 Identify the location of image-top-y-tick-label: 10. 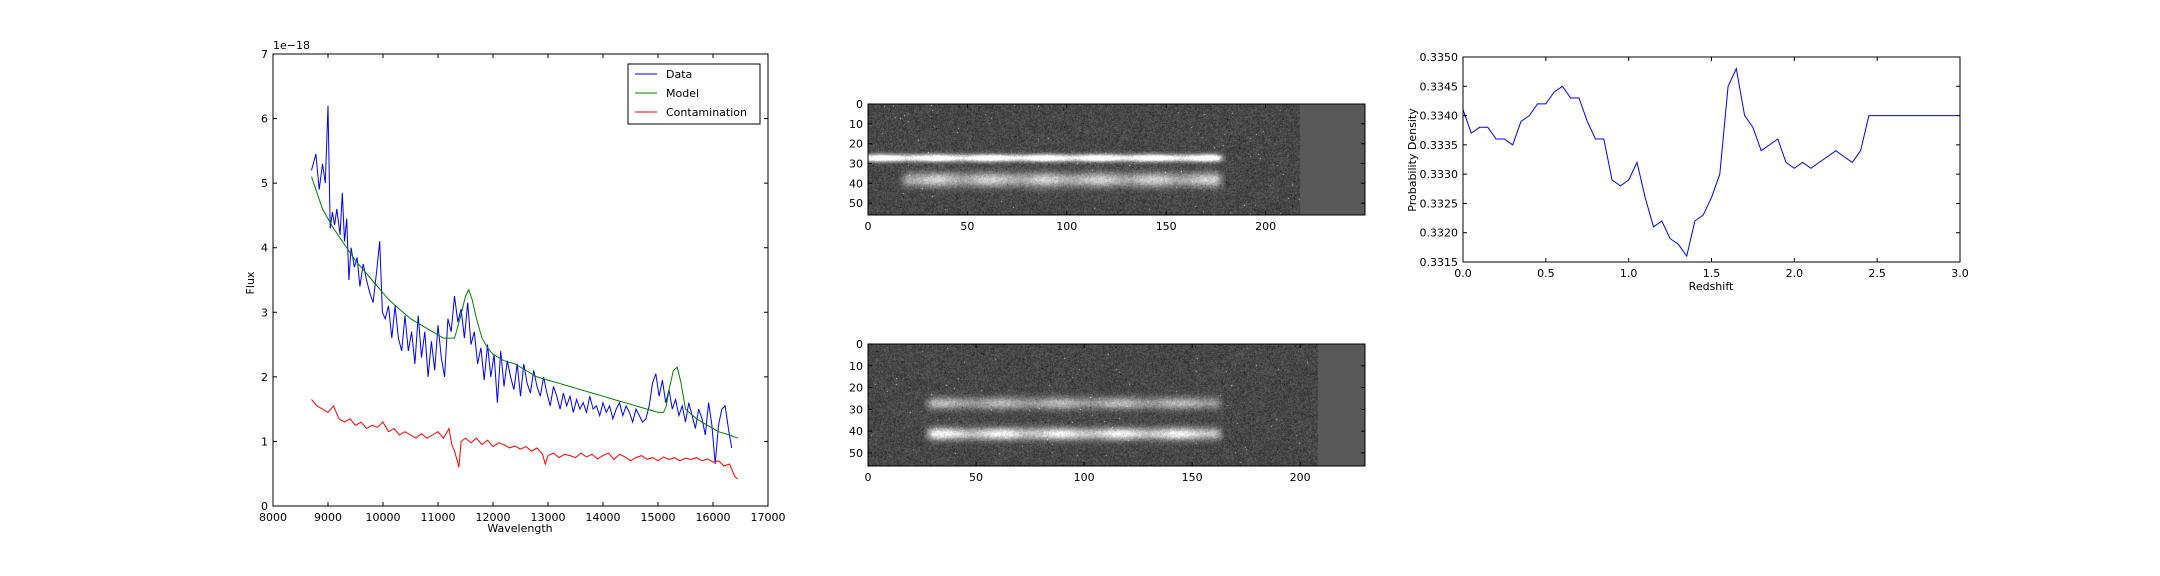
(856, 124).